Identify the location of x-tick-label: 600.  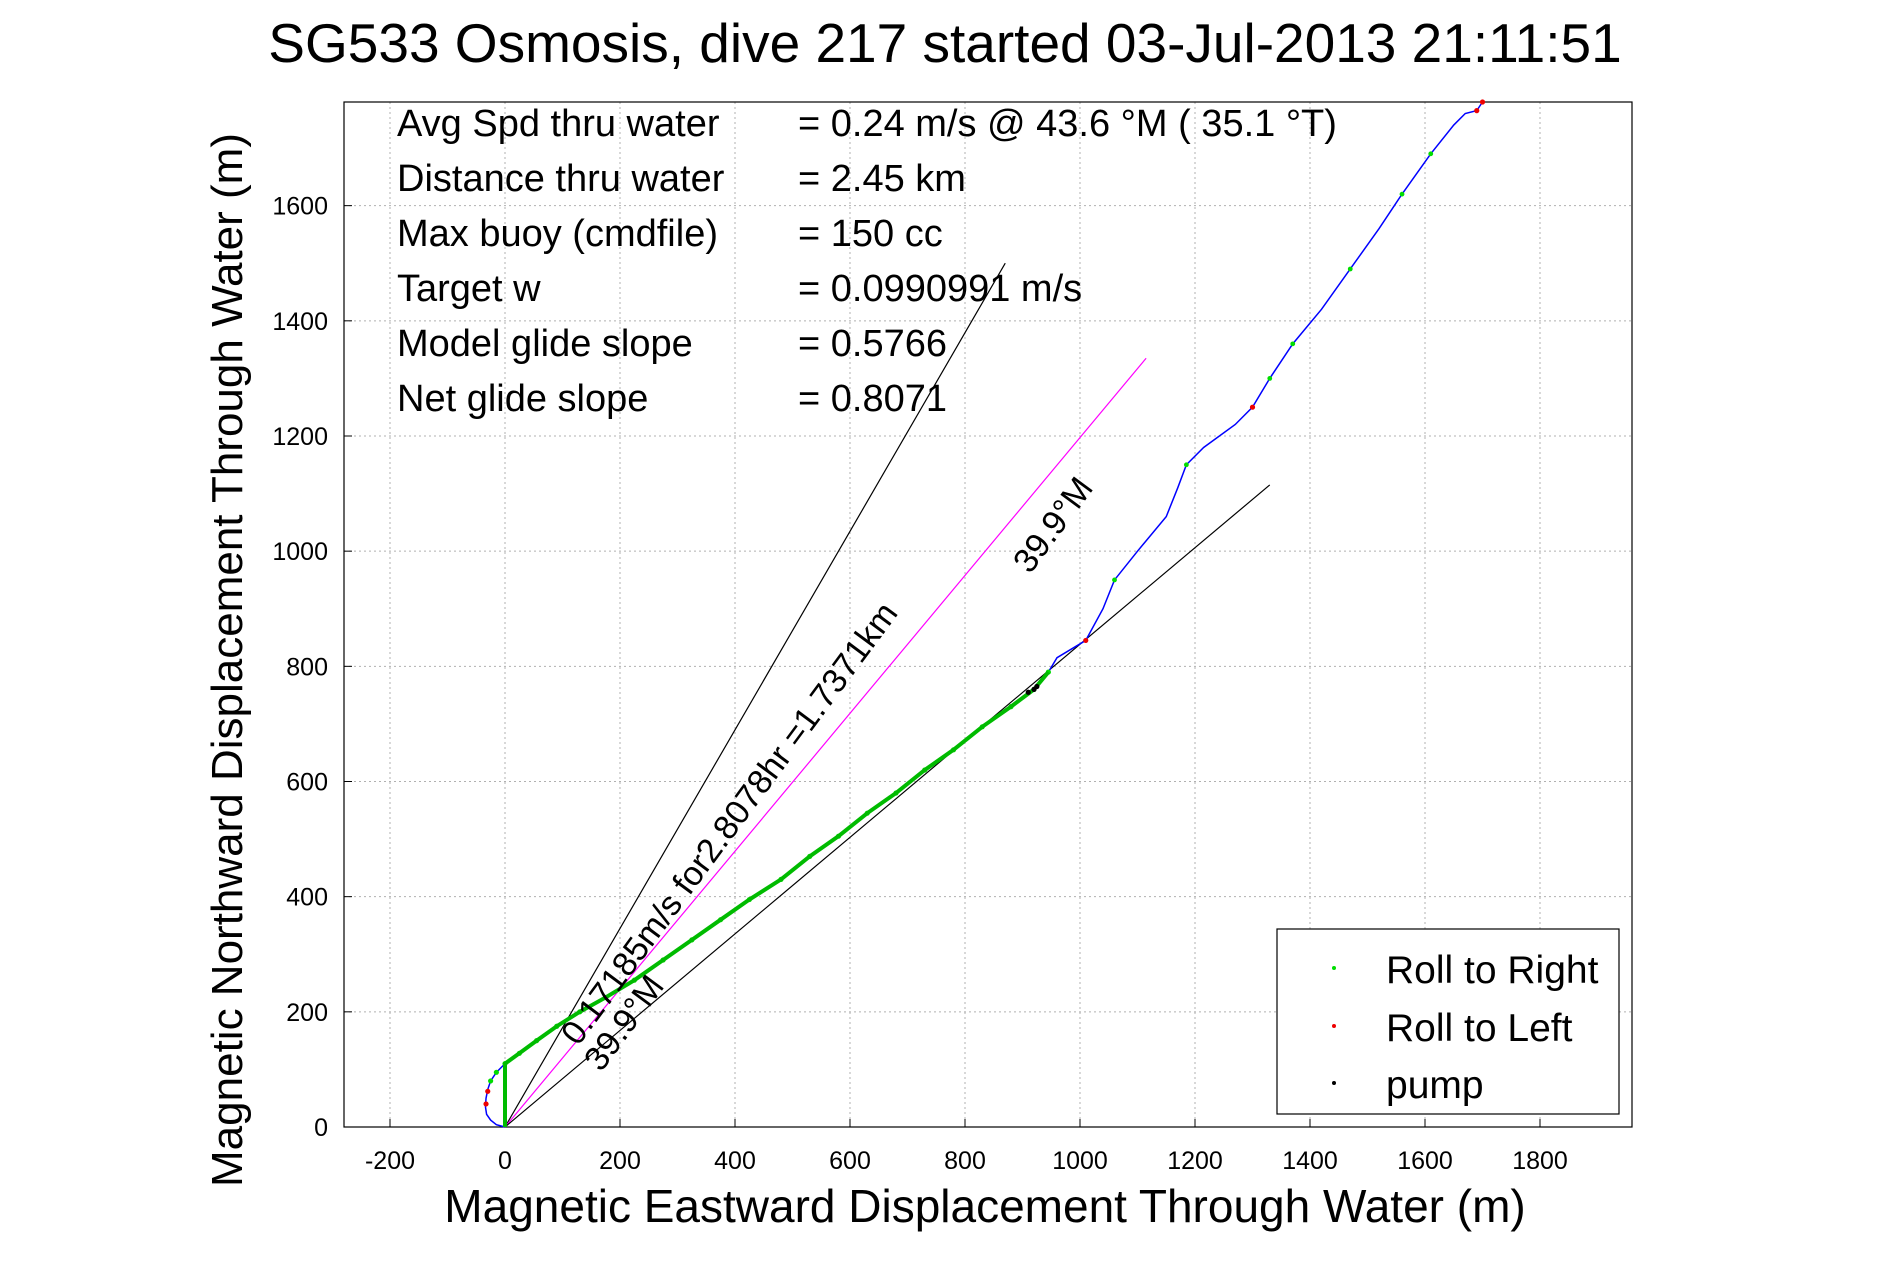
(850, 1161).